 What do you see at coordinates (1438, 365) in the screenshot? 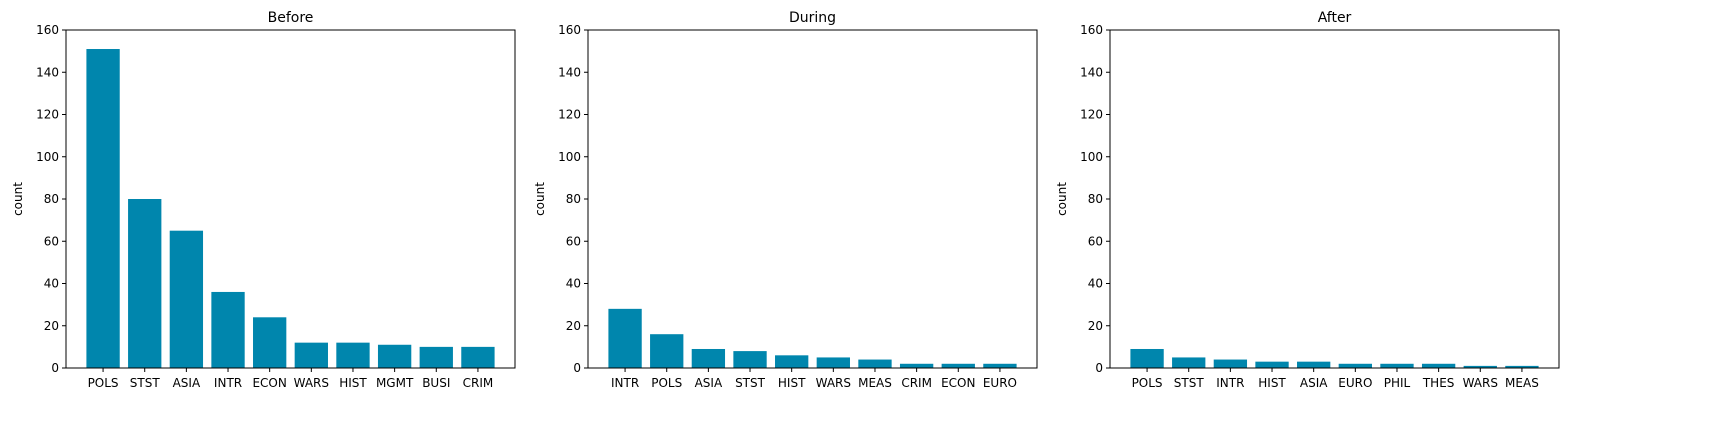
I see `bar-thes` at bounding box center [1438, 365].